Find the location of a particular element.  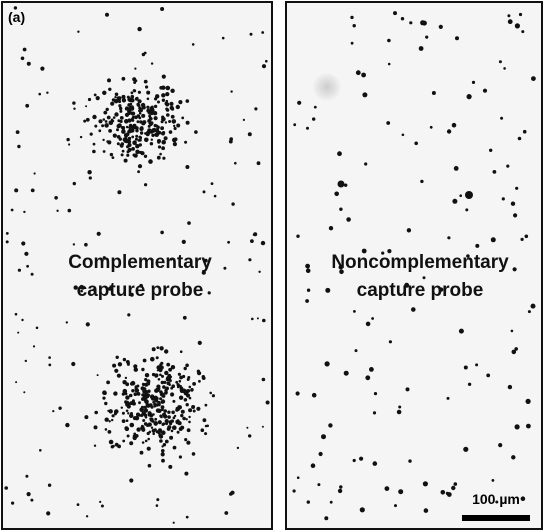

scale-bar is located at coordinates (496, 518).